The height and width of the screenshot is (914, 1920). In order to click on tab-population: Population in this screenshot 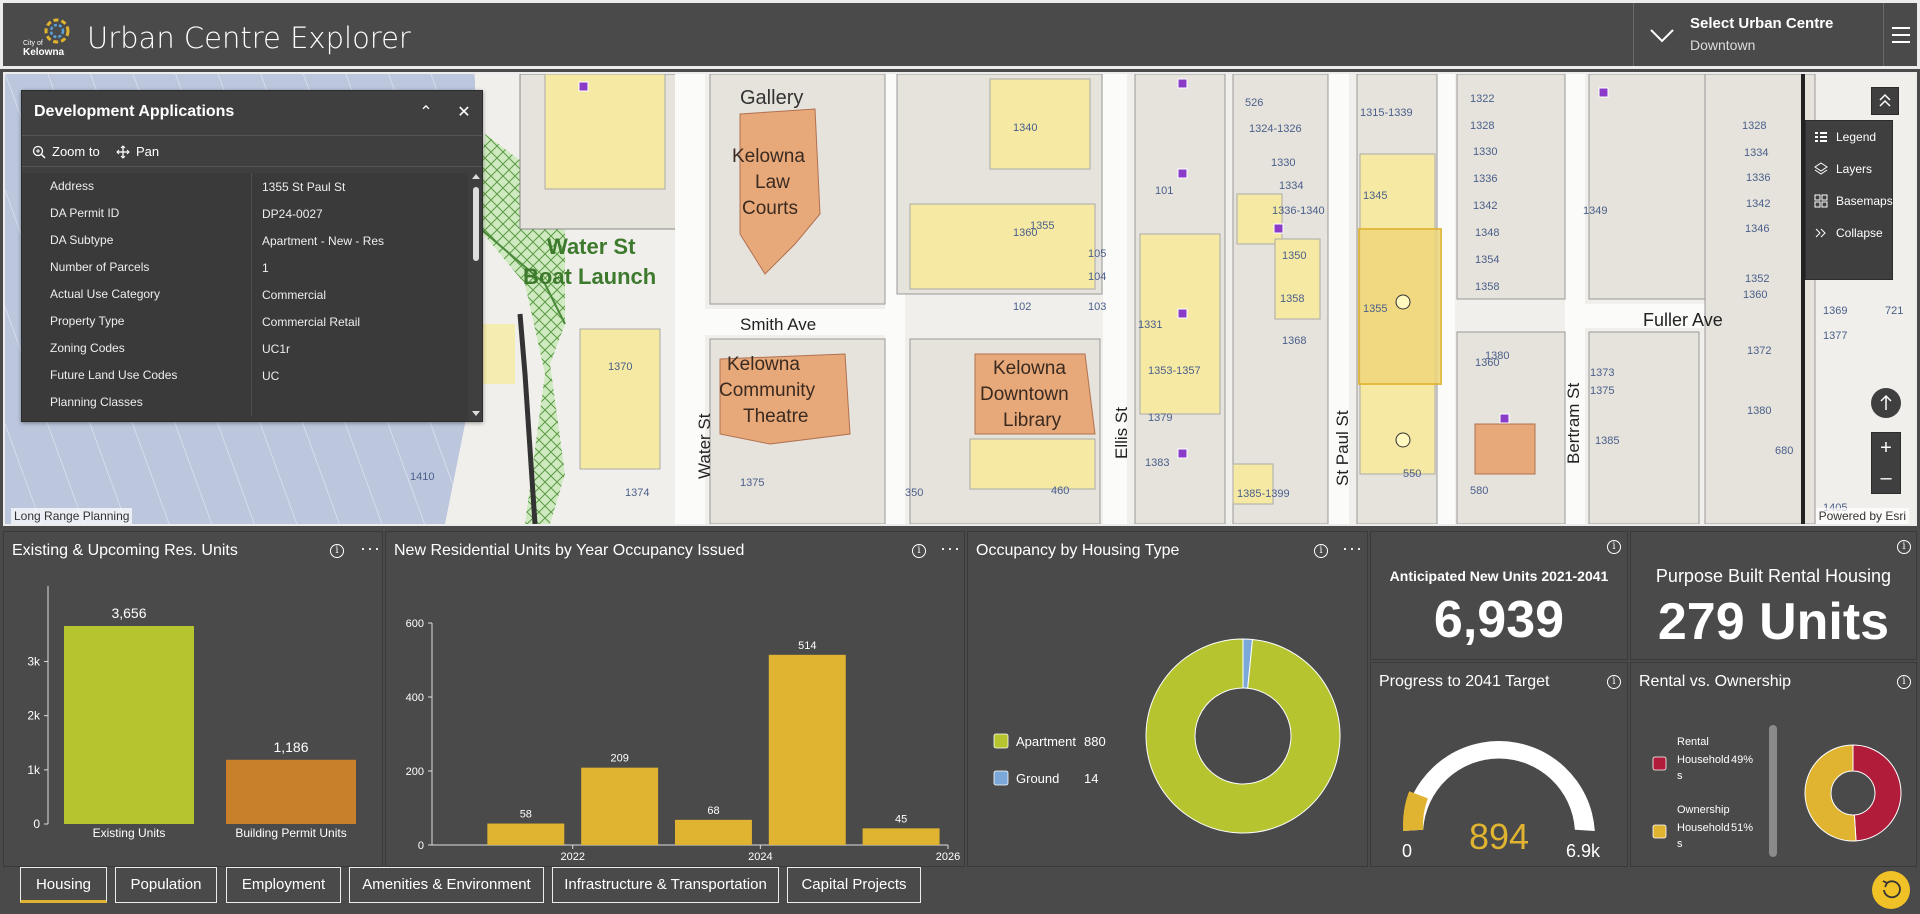, I will do `click(166, 885)`.